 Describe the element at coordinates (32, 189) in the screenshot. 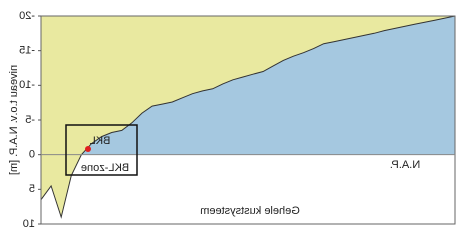

I see `y-tick-label: 5` at that location.